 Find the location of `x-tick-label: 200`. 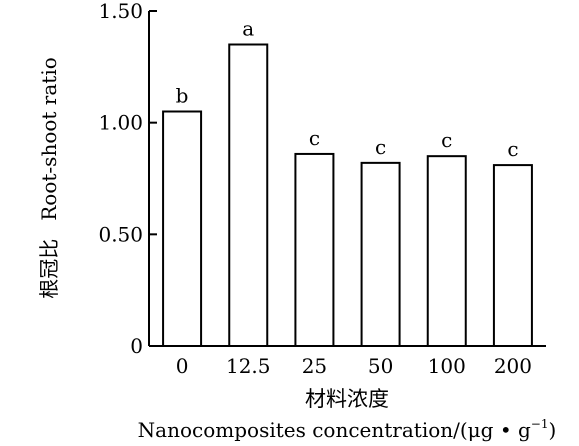

x-tick-label: 200 is located at coordinates (513, 366).